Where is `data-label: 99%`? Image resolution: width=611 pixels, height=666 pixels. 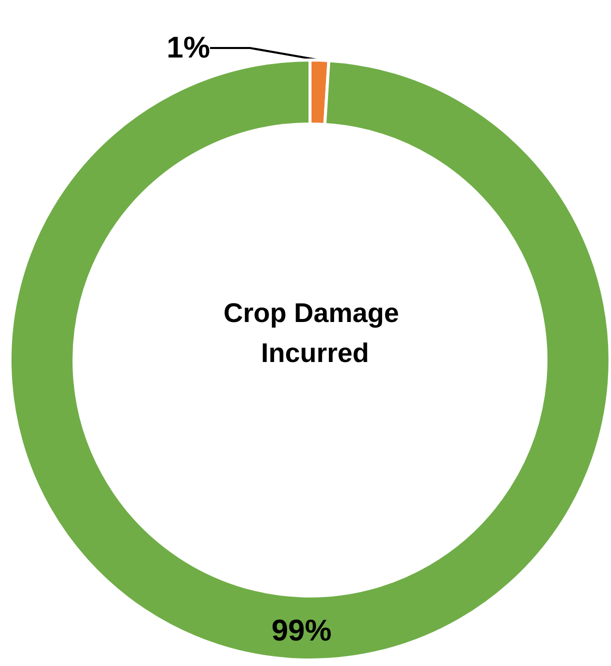 data-label: 99% is located at coordinates (301, 631).